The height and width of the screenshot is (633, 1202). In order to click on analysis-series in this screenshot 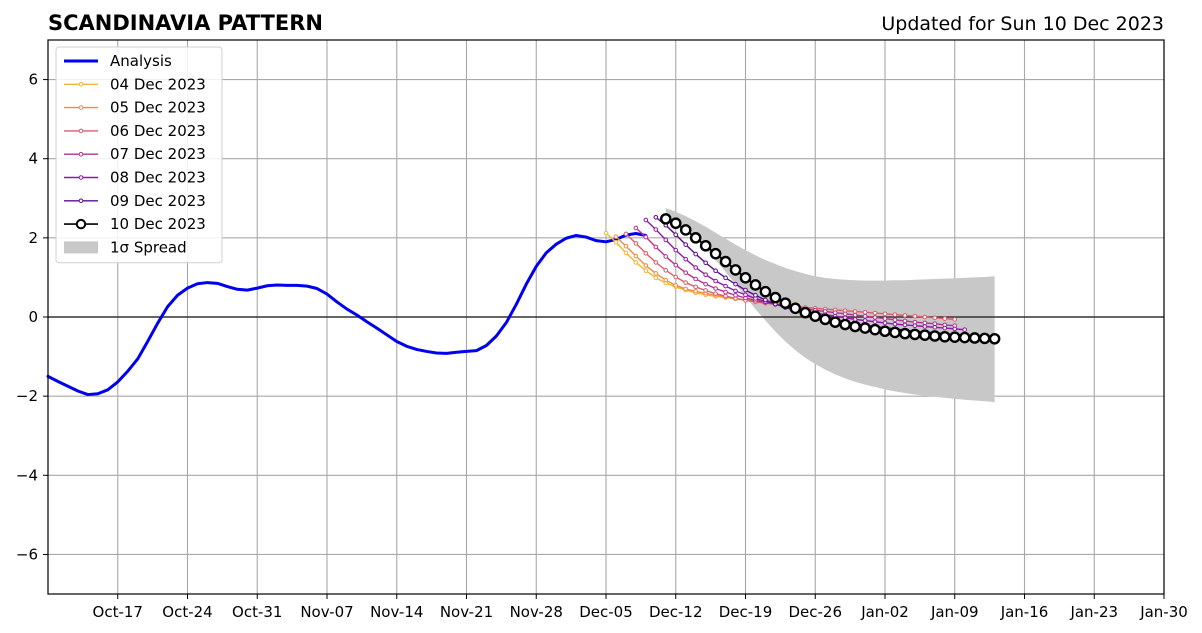, I will do `click(347, 314)`.